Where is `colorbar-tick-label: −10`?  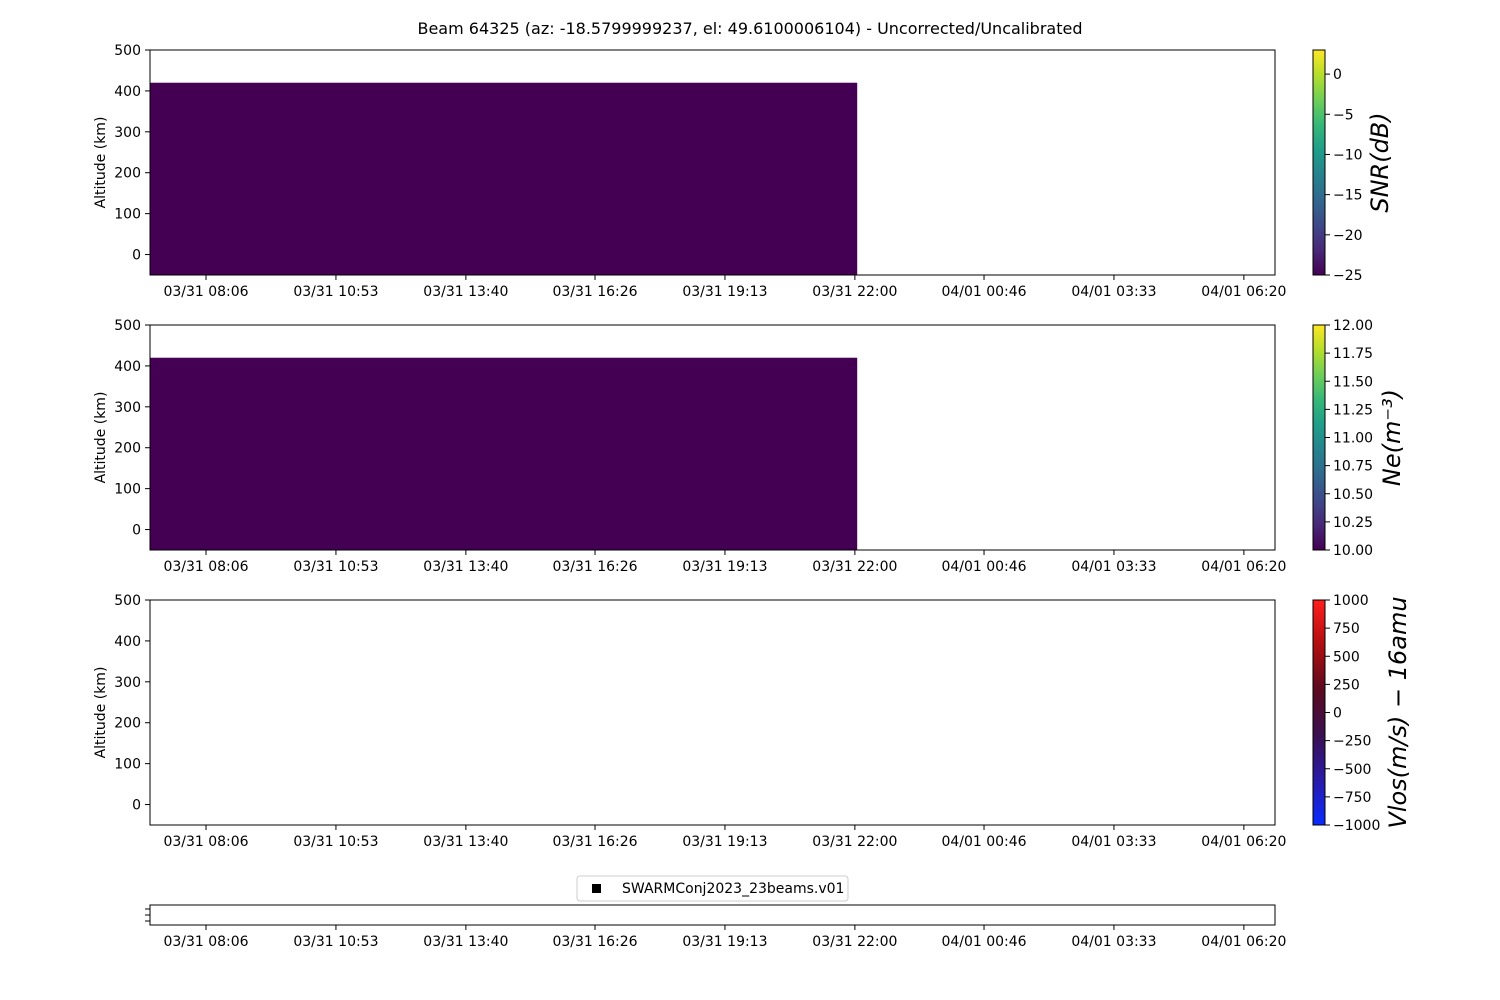 colorbar-tick-label: −10 is located at coordinates (1348, 155).